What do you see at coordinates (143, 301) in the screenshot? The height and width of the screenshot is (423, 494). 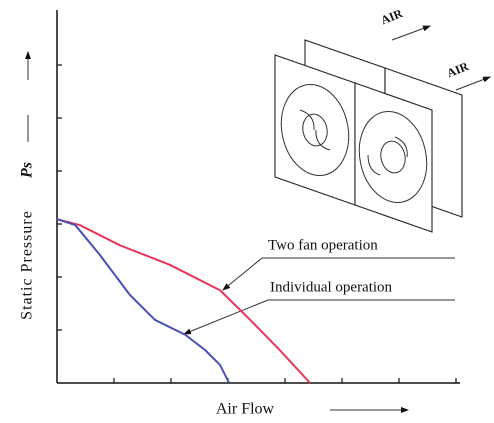 I see `line-series` at bounding box center [143, 301].